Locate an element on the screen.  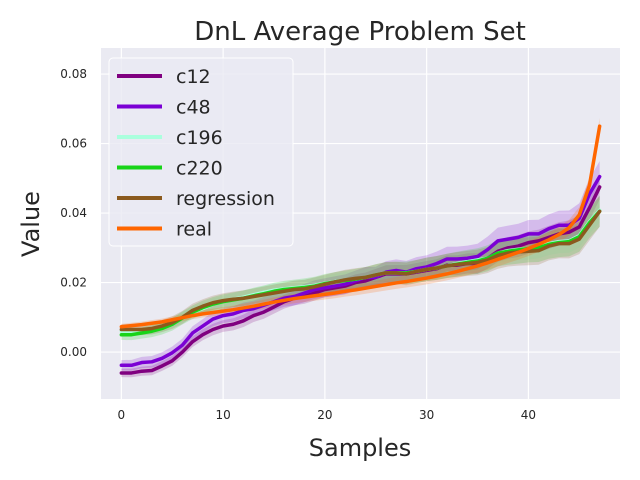
y-tick-label: 0.02 is located at coordinates (73, 283).